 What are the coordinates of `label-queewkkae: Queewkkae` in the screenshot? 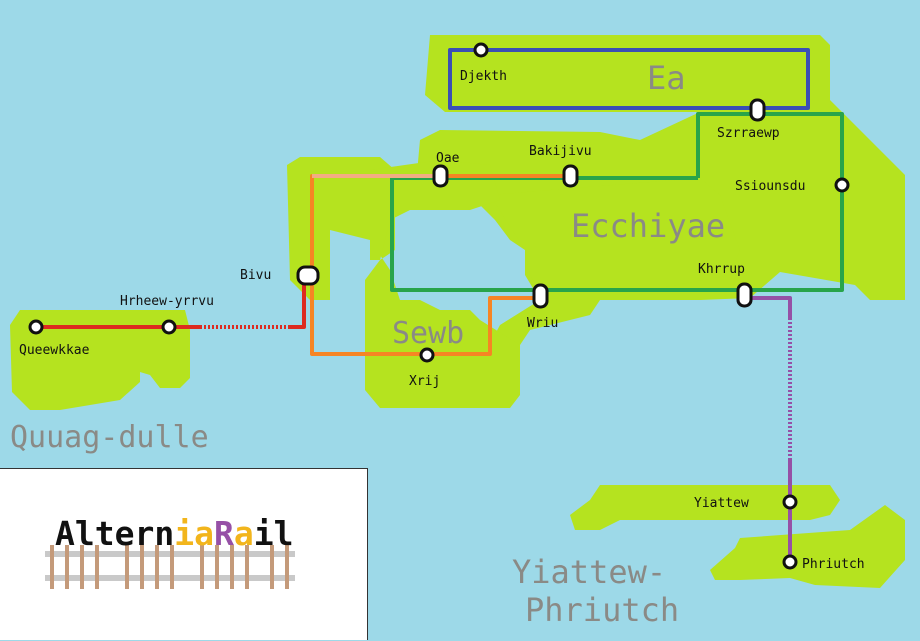 It's located at (54, 350).